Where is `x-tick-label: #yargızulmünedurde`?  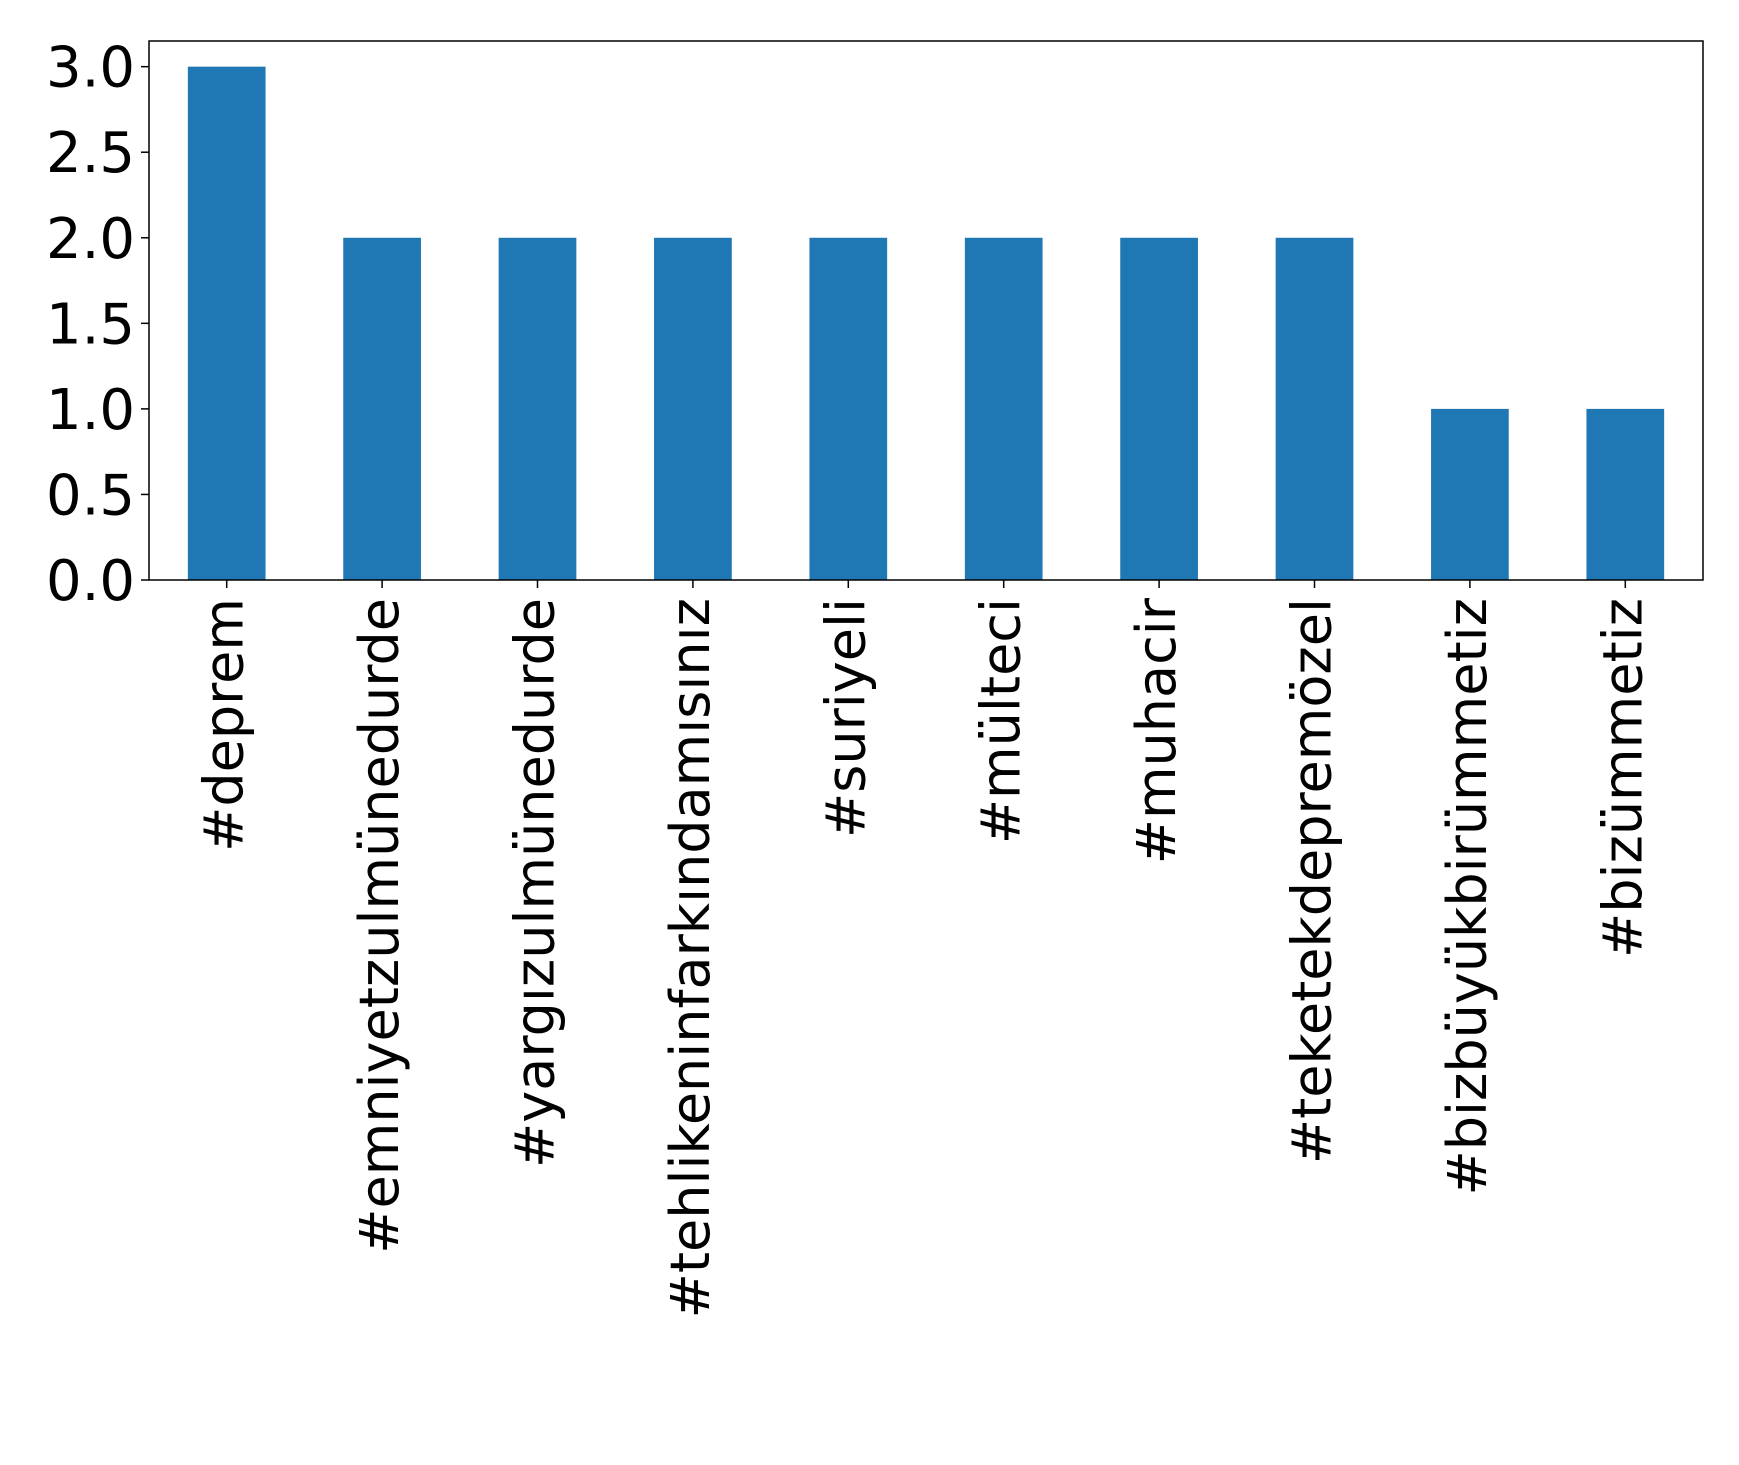
x-tick-label: #yargızulmünedurde is located at coordinates (535, 883).